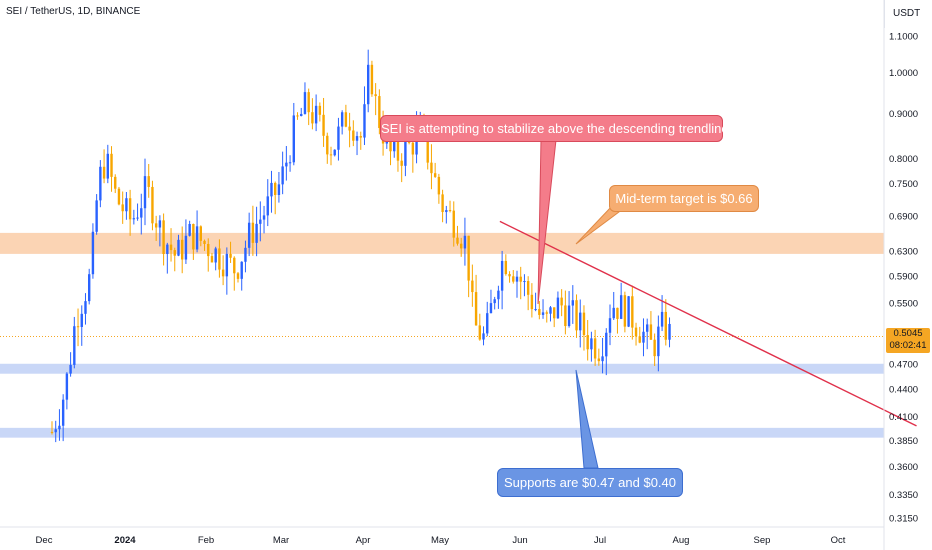 The image size is (932, 550). What do you see at coordinates (547, 222) in the screenshot?
I see `trendline-callout-pointer` at bounding box center [547, 222].